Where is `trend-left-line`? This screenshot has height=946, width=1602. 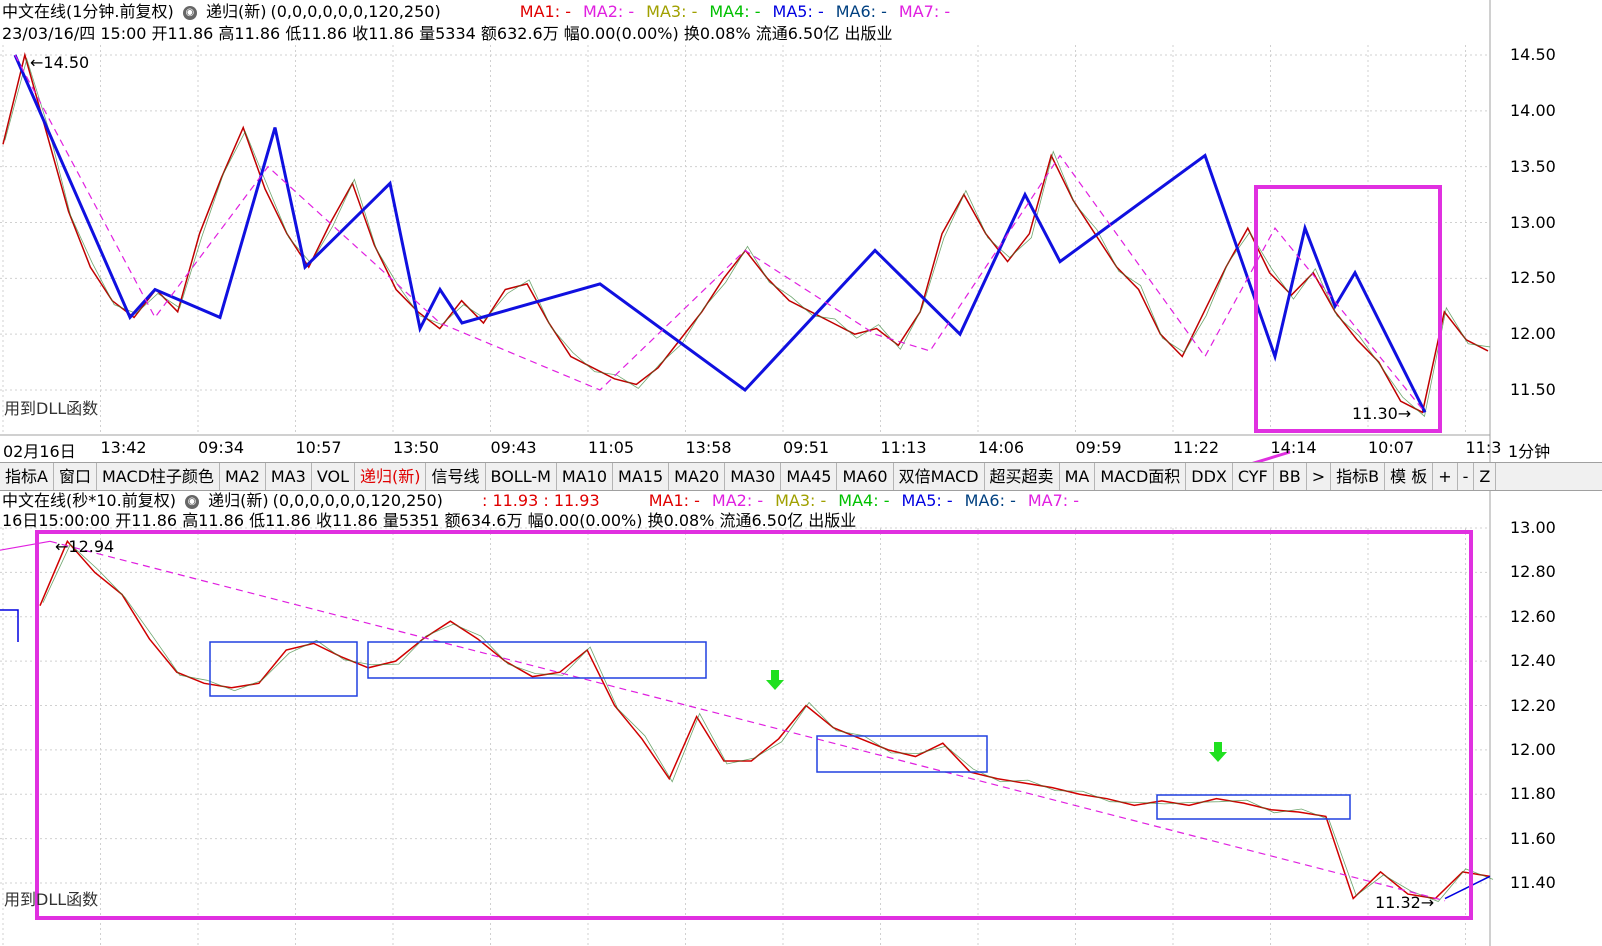
trend-left-line is located at coordinates (25, 545).